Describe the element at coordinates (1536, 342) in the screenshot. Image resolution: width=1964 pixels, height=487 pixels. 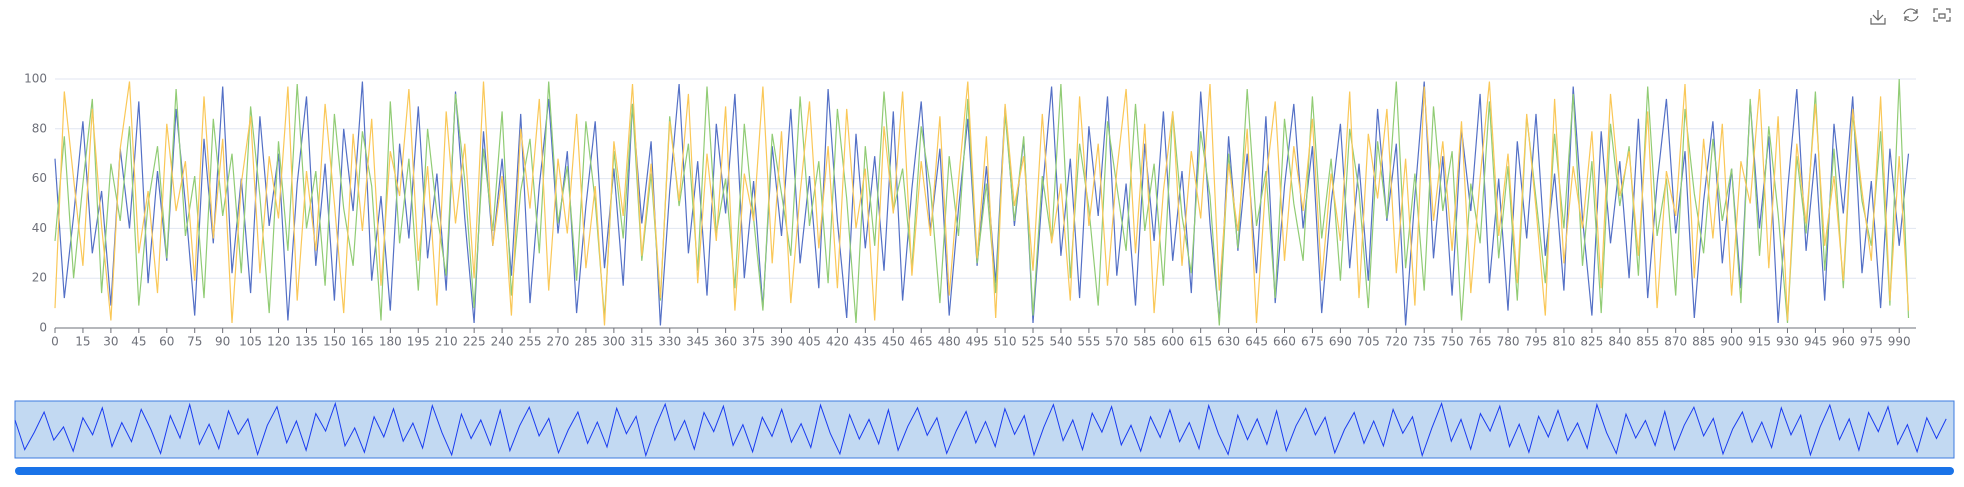
I see `x-tick-label: 795` at that location.